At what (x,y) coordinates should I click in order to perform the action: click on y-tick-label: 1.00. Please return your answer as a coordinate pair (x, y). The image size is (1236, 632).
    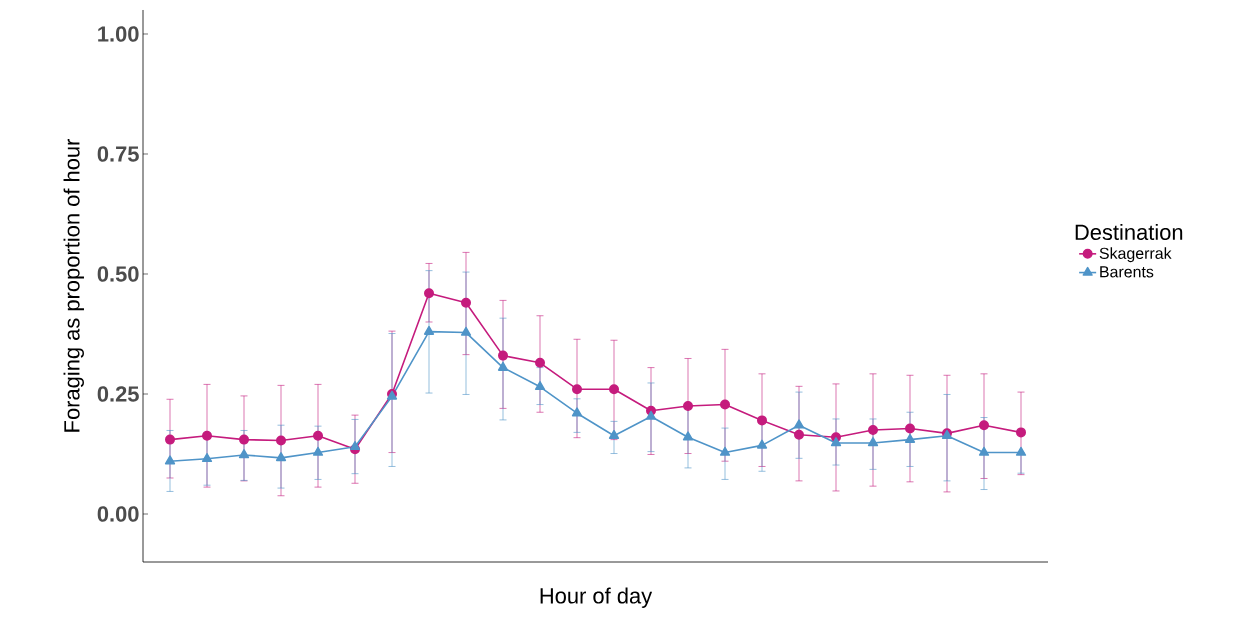
    Looking at the image, I should click on (118, 34).